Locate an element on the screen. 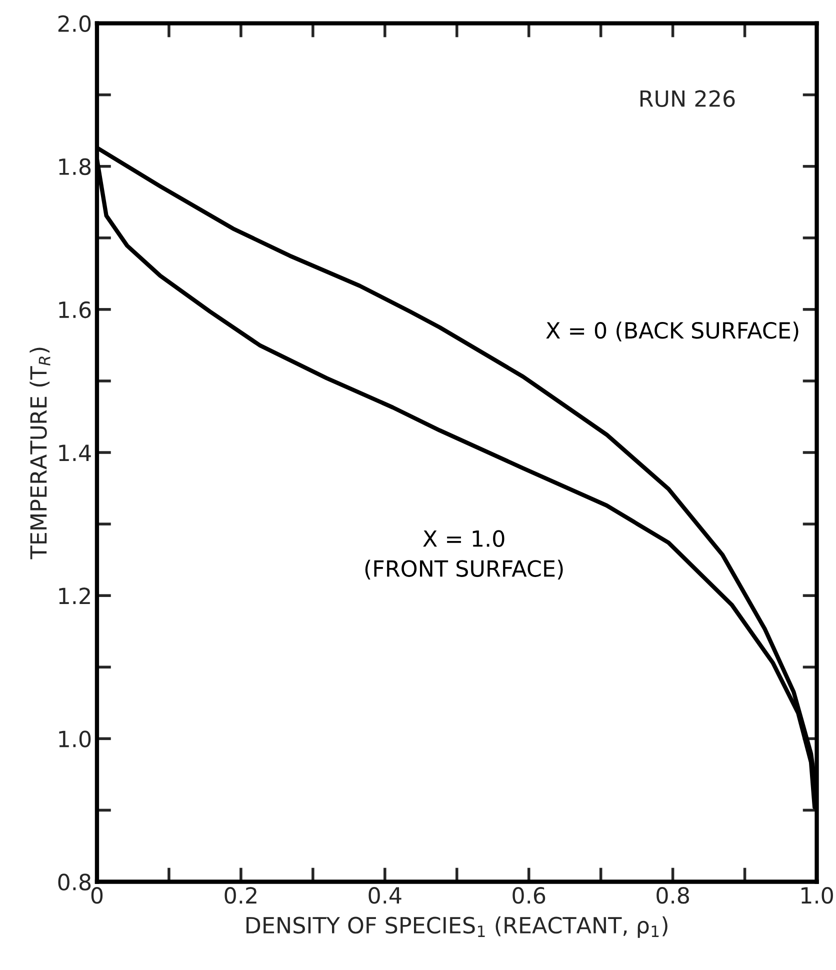 The height and width of the screenshot is (970, 836). x-tick-label: 1.0 is located at coordinates (817, 895).